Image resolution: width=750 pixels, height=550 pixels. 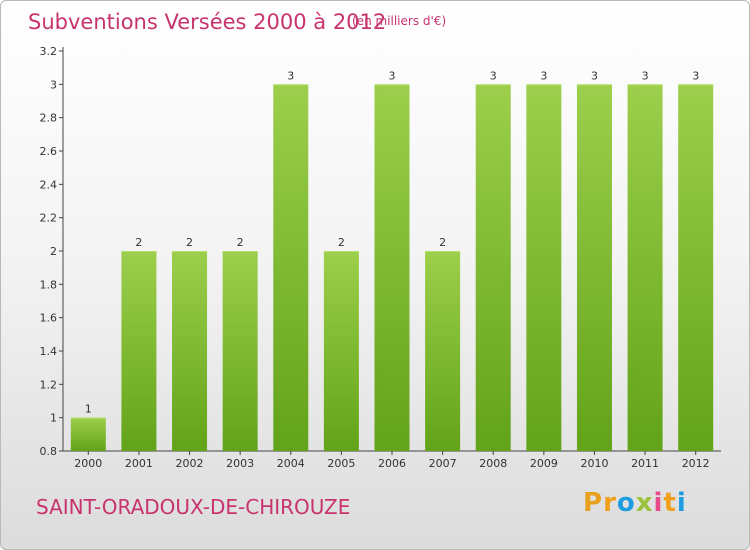 What do you see at coordinates (626, 503) in the screenshot?
I see `logo-letter: o` at bounding box center [626, 503].